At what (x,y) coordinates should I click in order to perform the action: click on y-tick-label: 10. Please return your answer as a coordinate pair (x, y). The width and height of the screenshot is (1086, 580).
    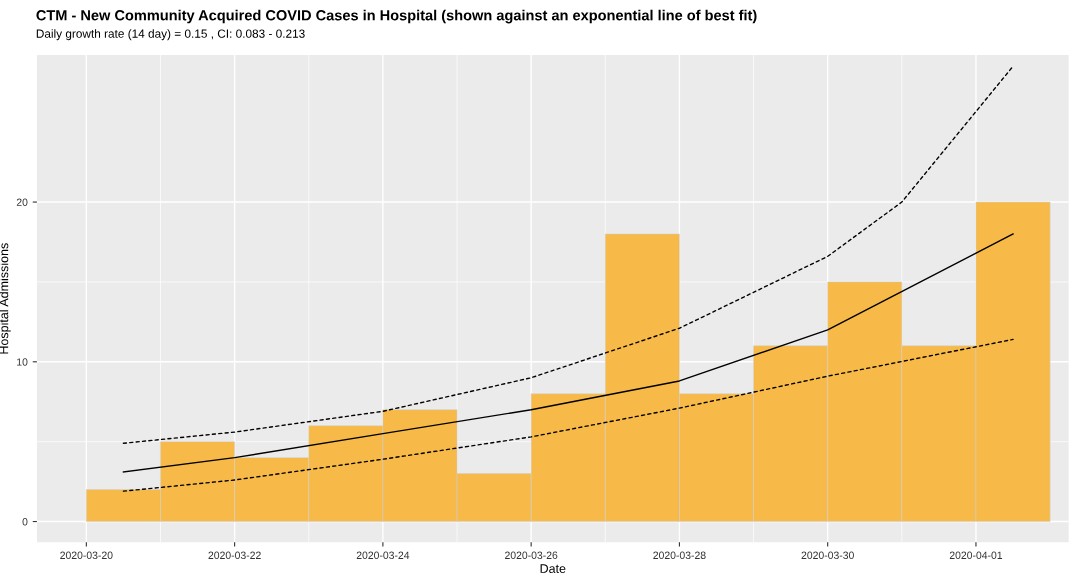
    Looking at the image, I should click on (22, 362).